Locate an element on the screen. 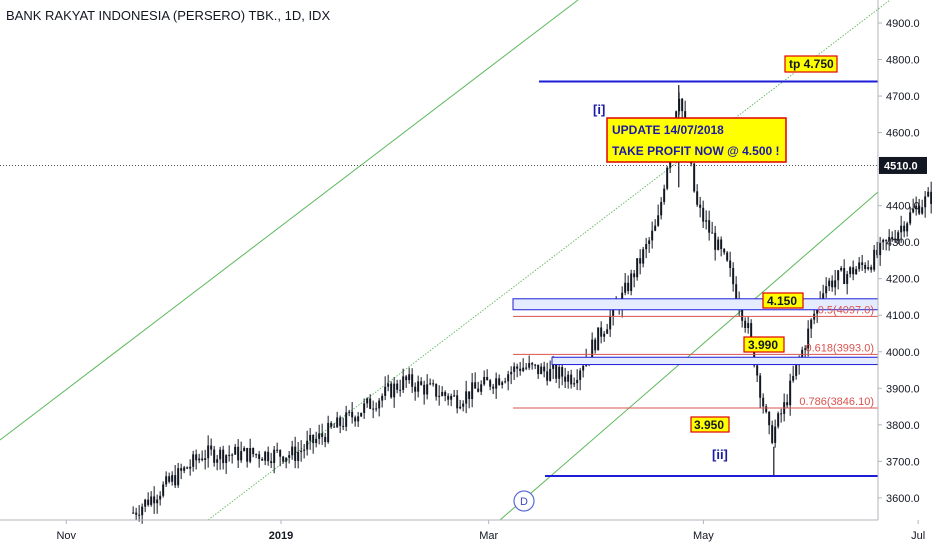 The height and width of the screenshot is (550, 932). y-tick-label: 3900.0 is located at coordinates (903, 389).